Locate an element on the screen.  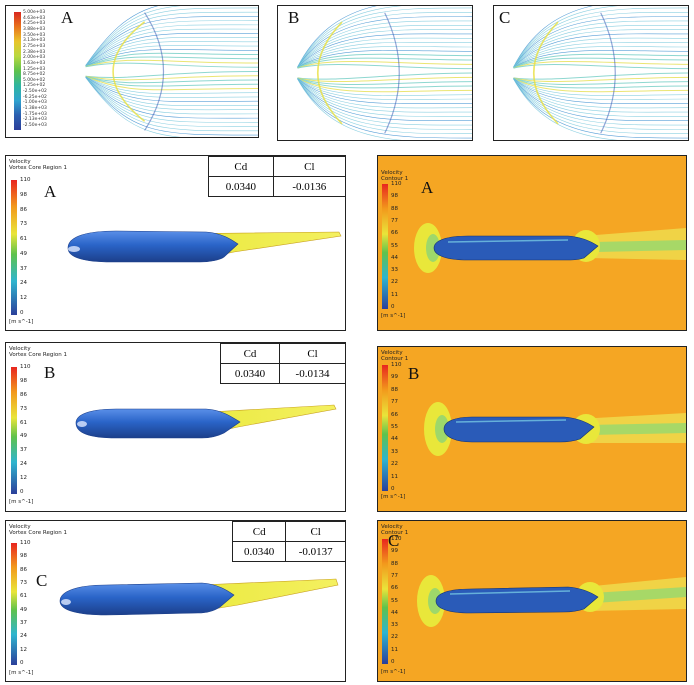
colorbar-ticks: 110 99 88 77 66 55 44 33 22 11 0 is located at coordinates (401, 427).